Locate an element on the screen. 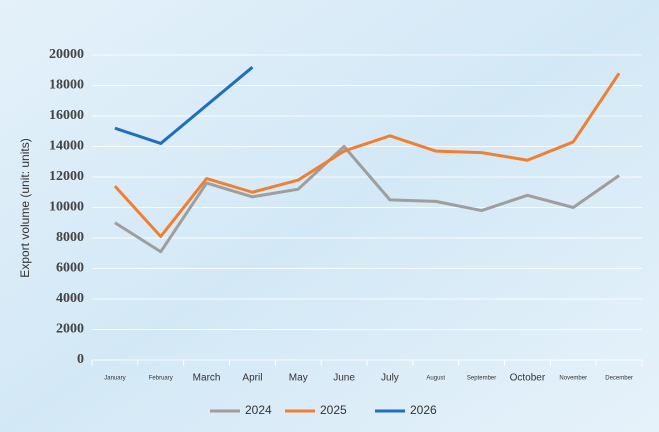 Image resolution: width=659 pixels, height=432 pixels. x-tick-label: January is located at coordinates (114, 379).